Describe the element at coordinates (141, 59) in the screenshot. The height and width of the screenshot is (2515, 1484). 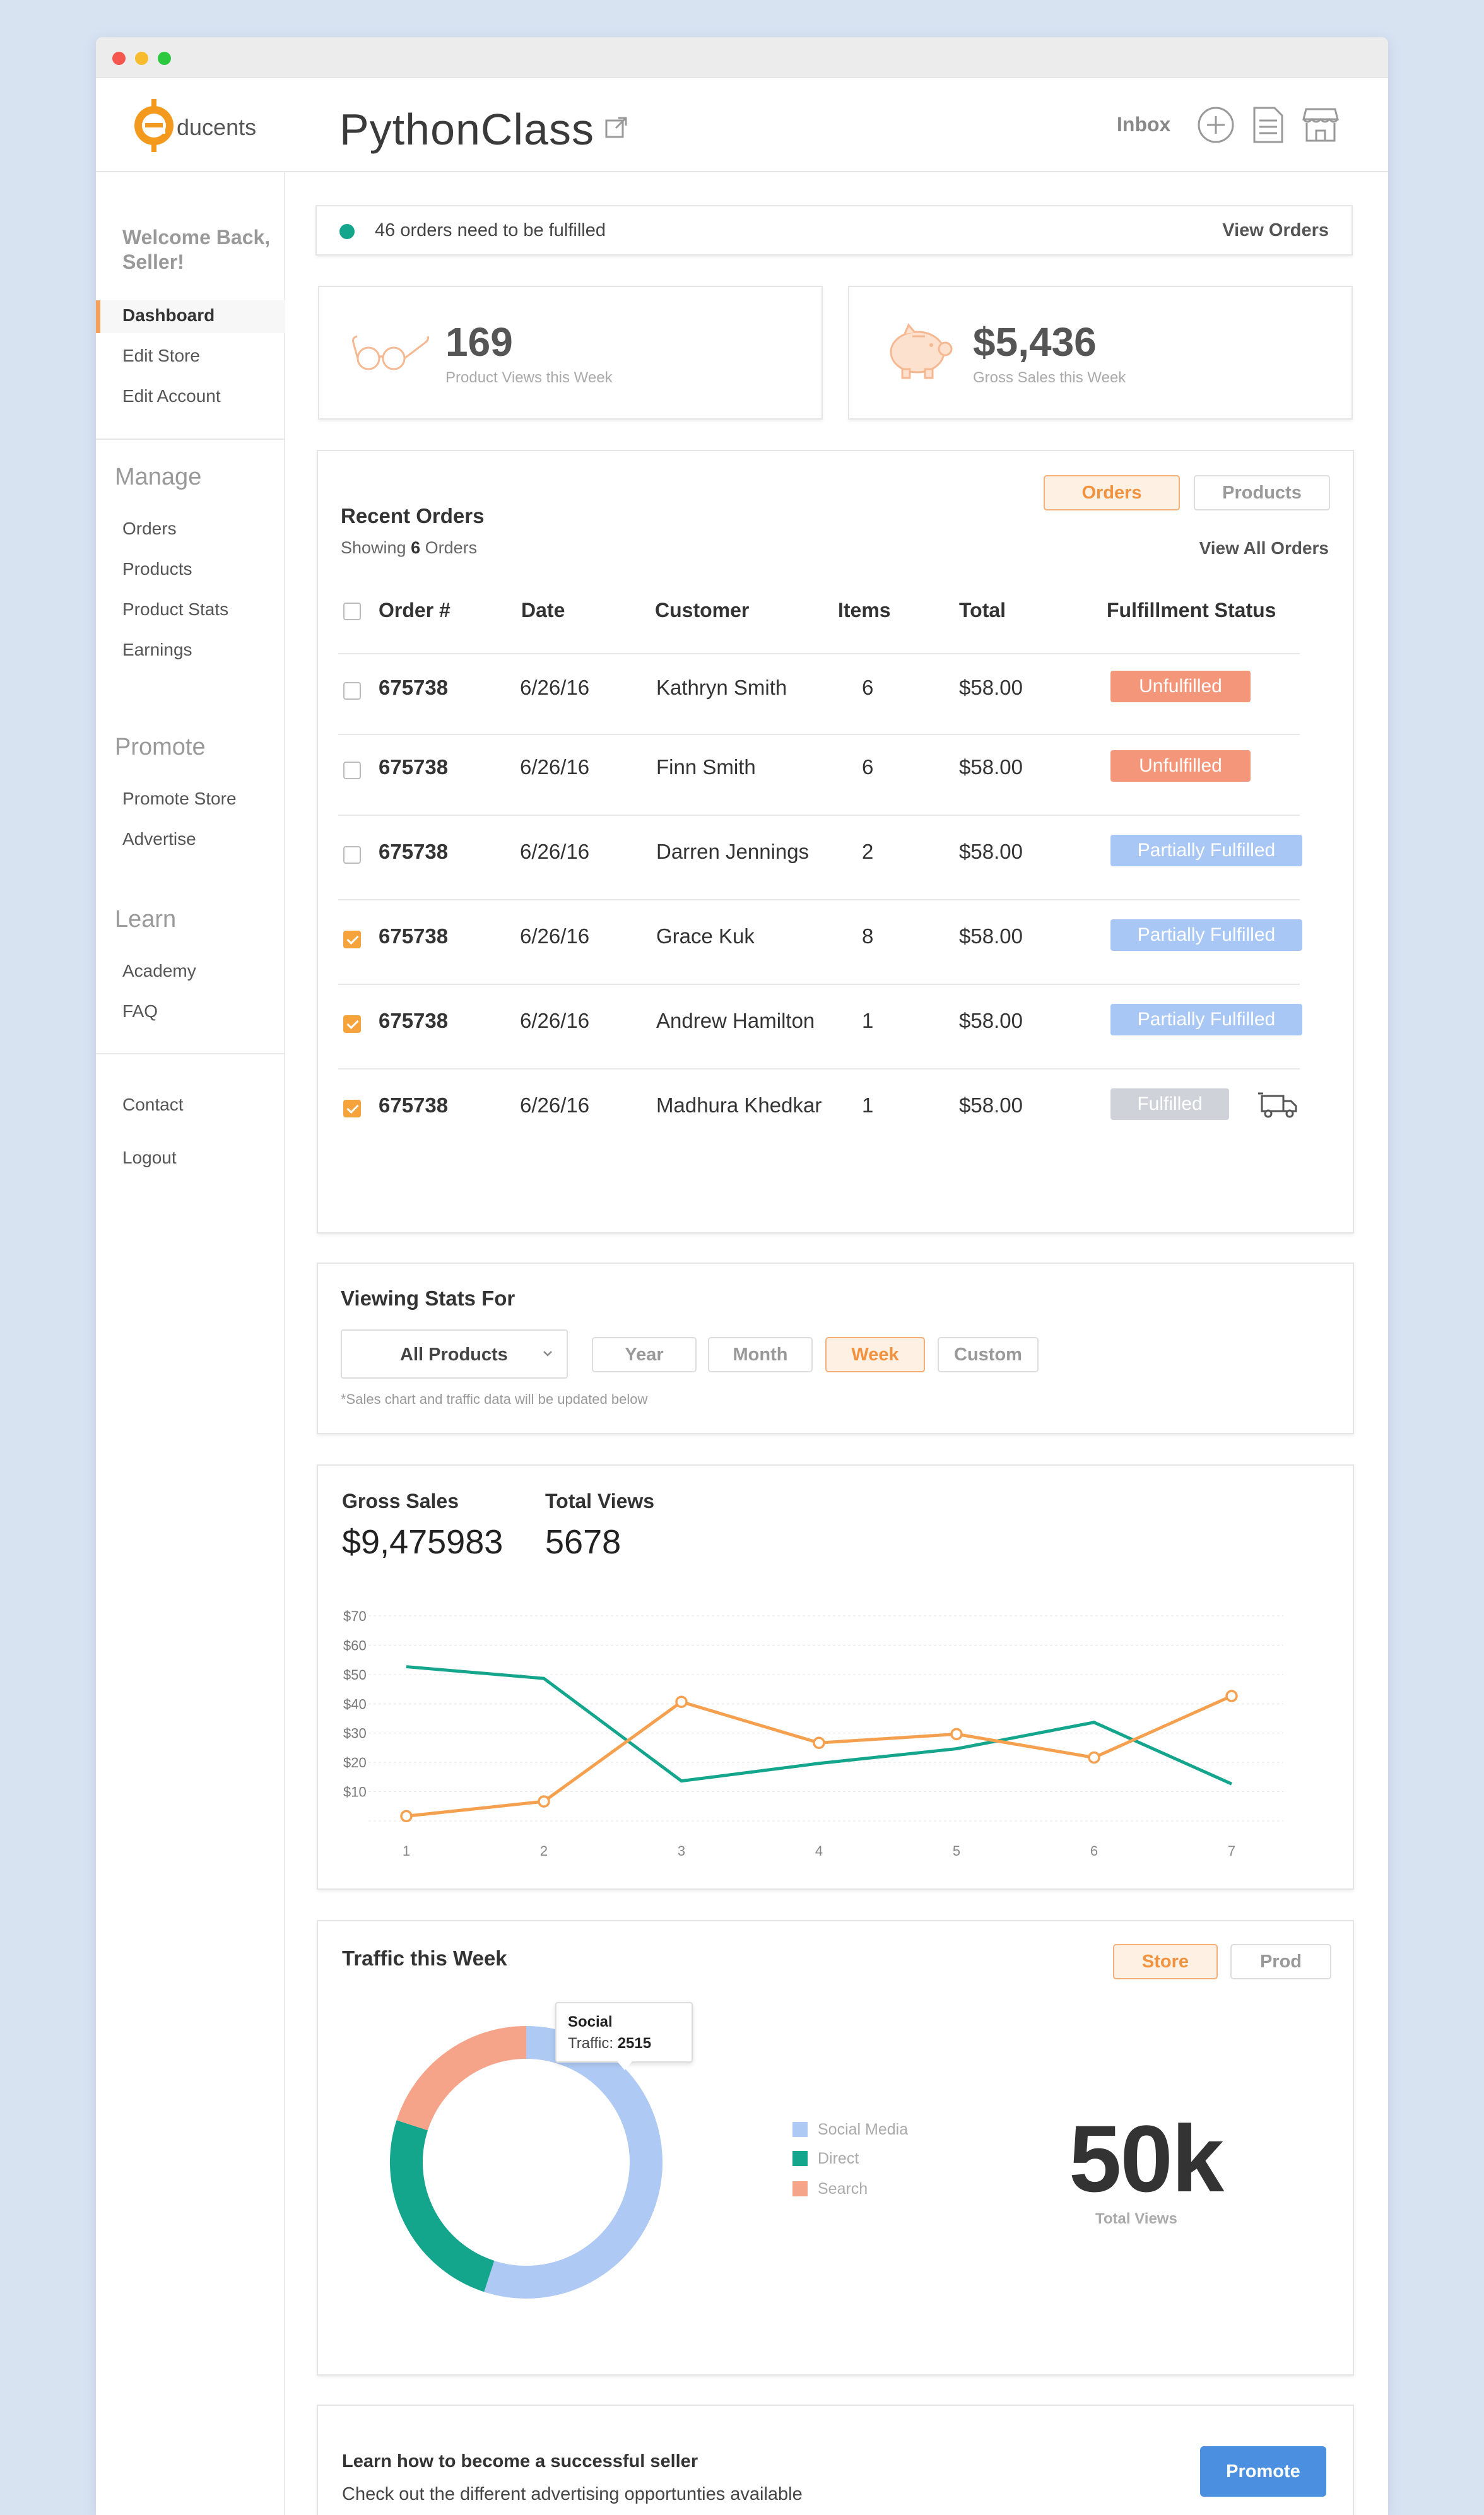
I see `minimize-window-button` at that location.